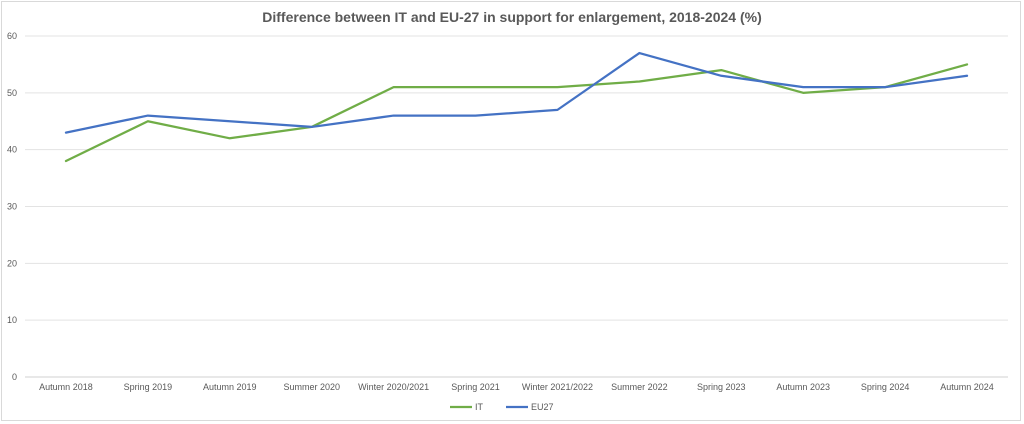  What do you see at coordinates (12, 320) in the screenshot?
I see `y-tick-label: 10` at bounding box center [12, 320].